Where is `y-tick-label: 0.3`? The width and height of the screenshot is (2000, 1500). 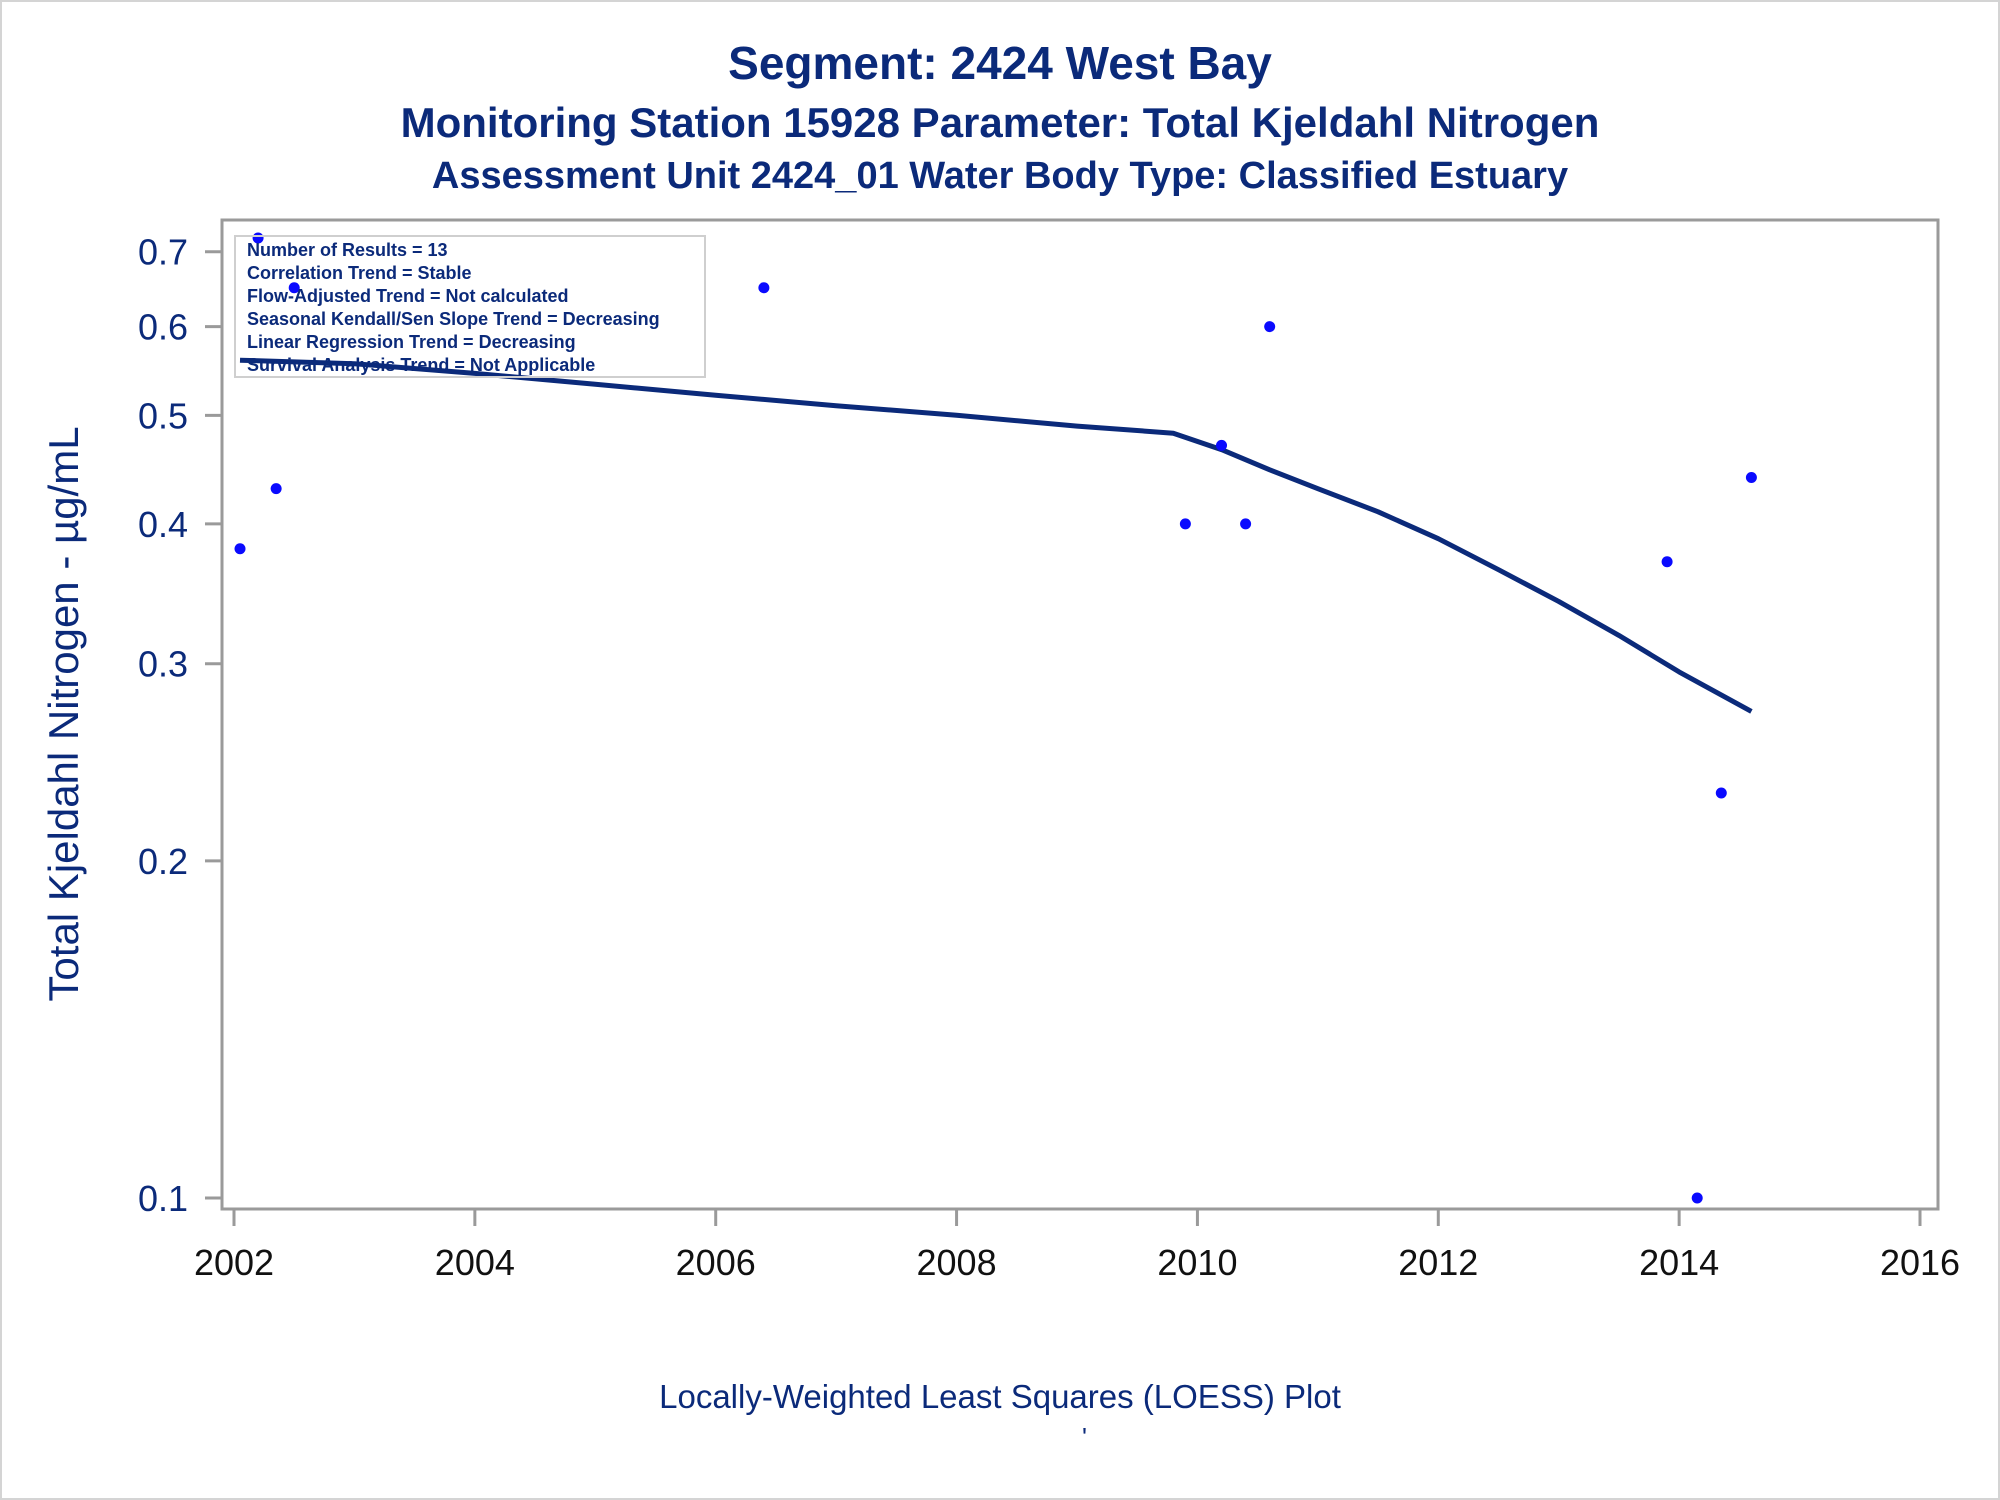
y-tick-label: 0.3 is located at coordinates (163, 664).